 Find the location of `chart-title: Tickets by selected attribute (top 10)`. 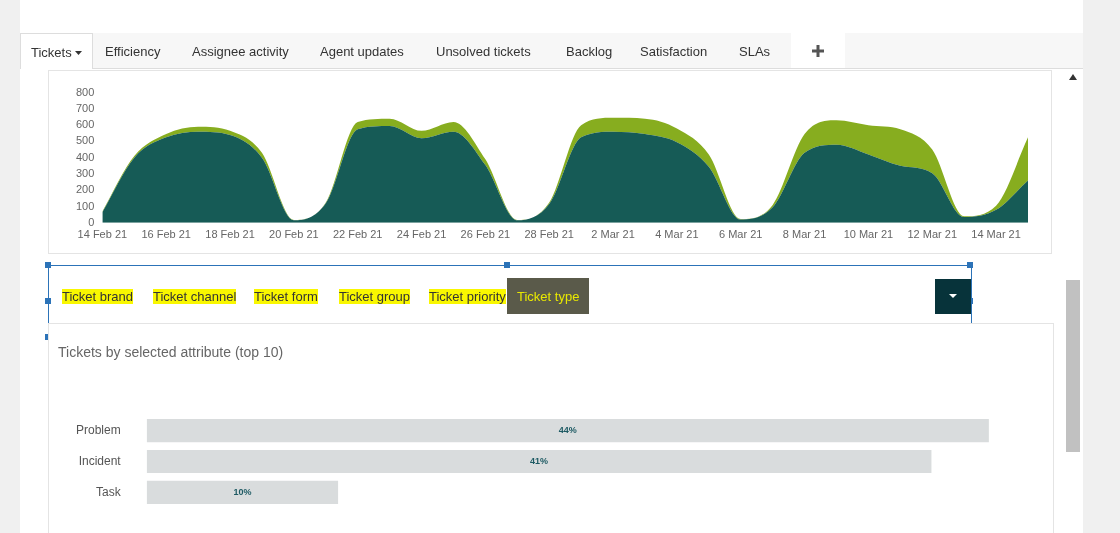

chart-title: Tickets by selected attribute (top 10) is located at coordinates (171, 352).